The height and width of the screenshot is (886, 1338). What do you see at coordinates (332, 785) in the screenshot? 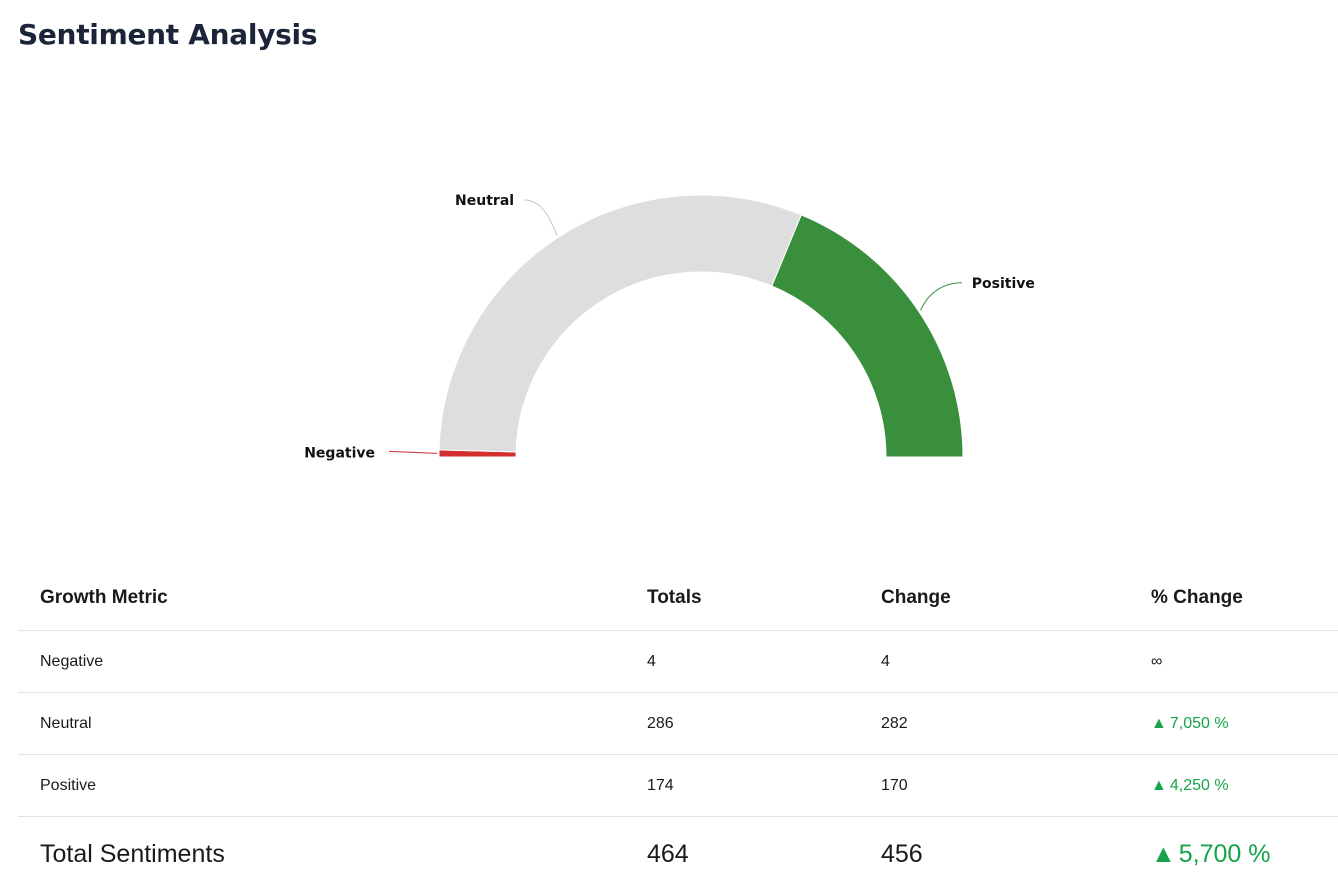
I see `metric-name: Positive` at bounding box center [332, 785].